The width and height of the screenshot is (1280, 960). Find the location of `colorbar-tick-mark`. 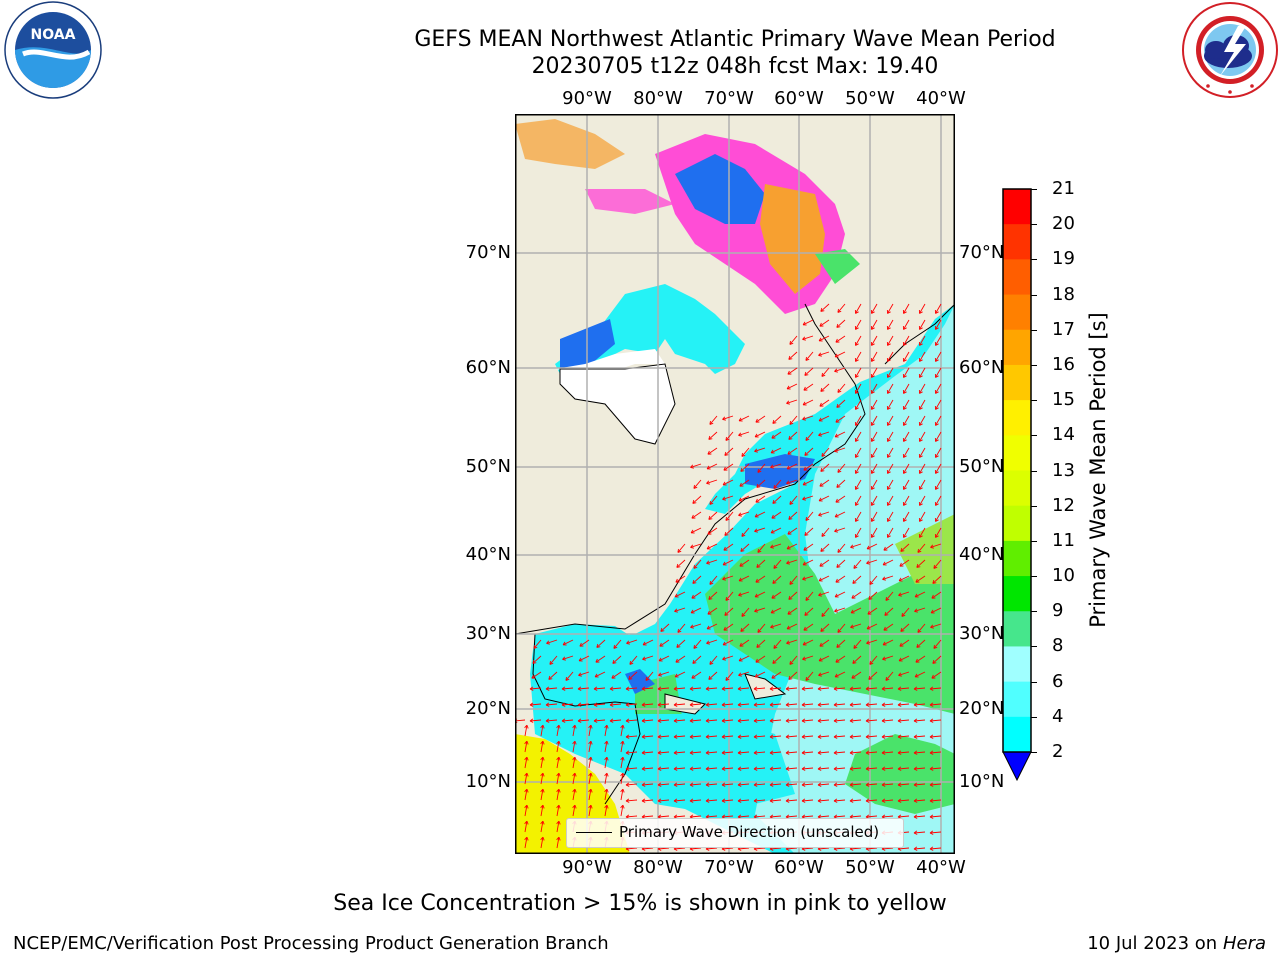

colorbar-tick-mark is located at coordinates (1034, 717).